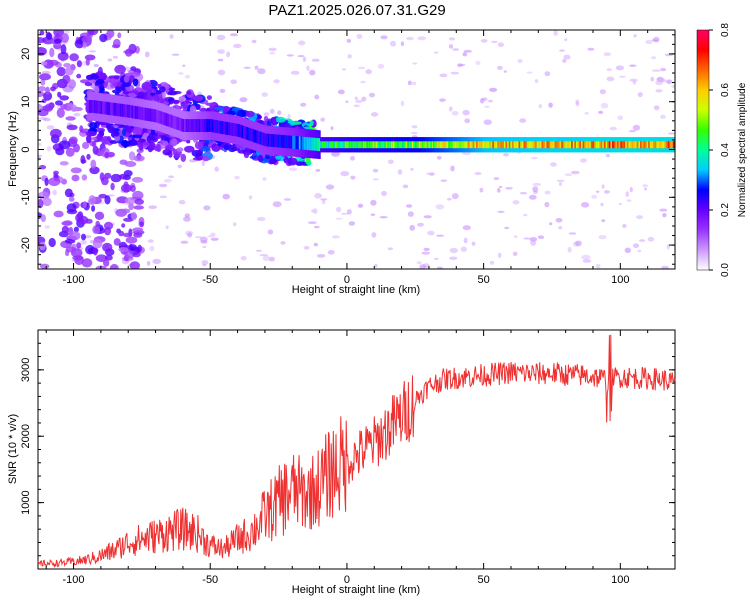  Describe the element at coordinates (703, 150) in the screenshot. I see `colorbar-gradient` at that location.